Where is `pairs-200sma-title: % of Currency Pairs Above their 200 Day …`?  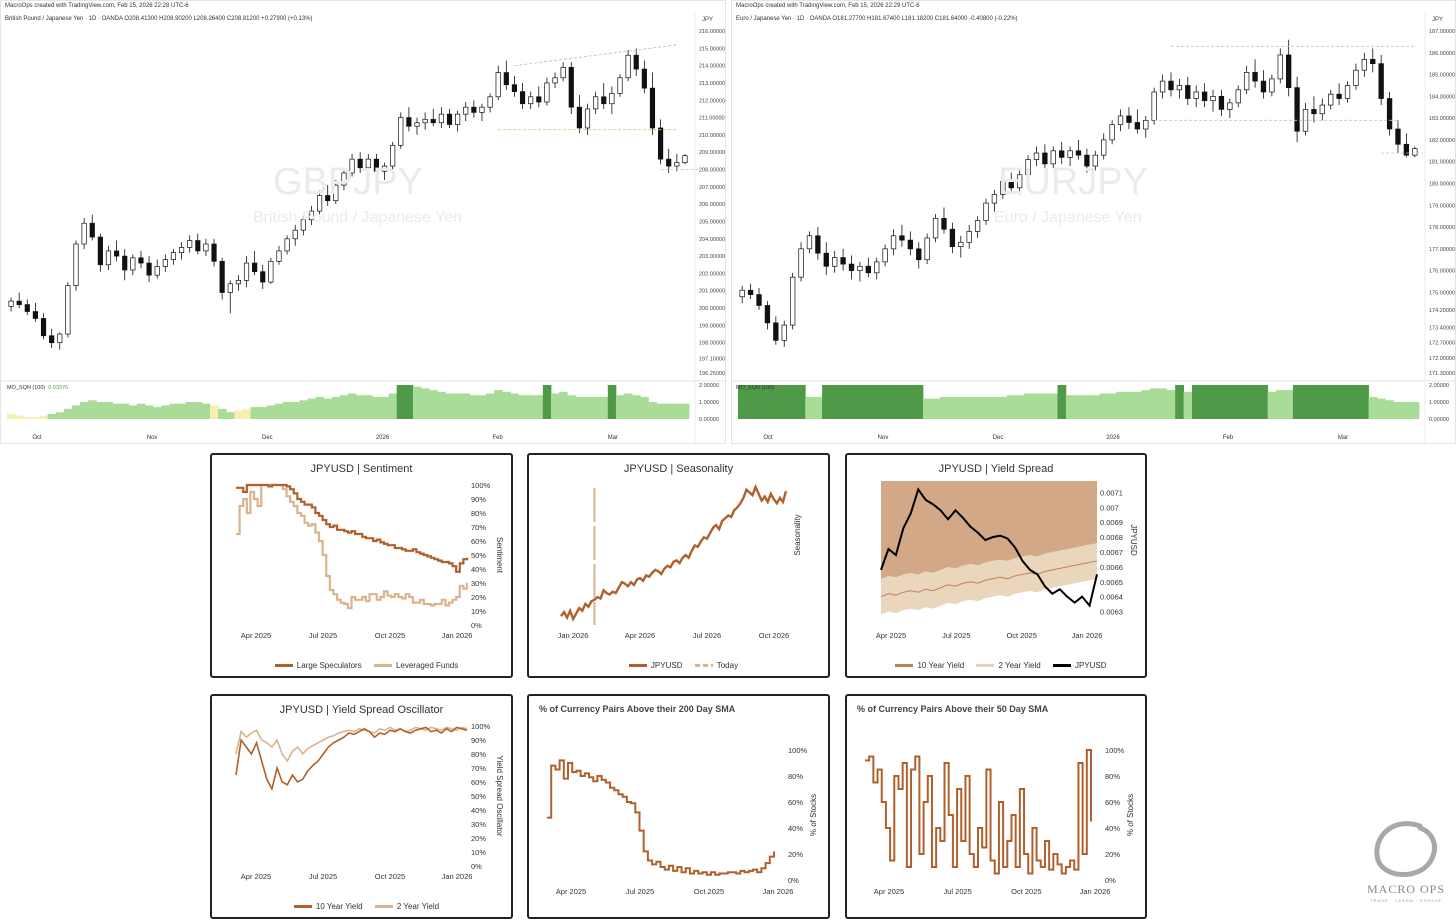 pairs-200sma-title: % of Currency Pairs Above their 200 Day … is located at coordinates (637, 709).